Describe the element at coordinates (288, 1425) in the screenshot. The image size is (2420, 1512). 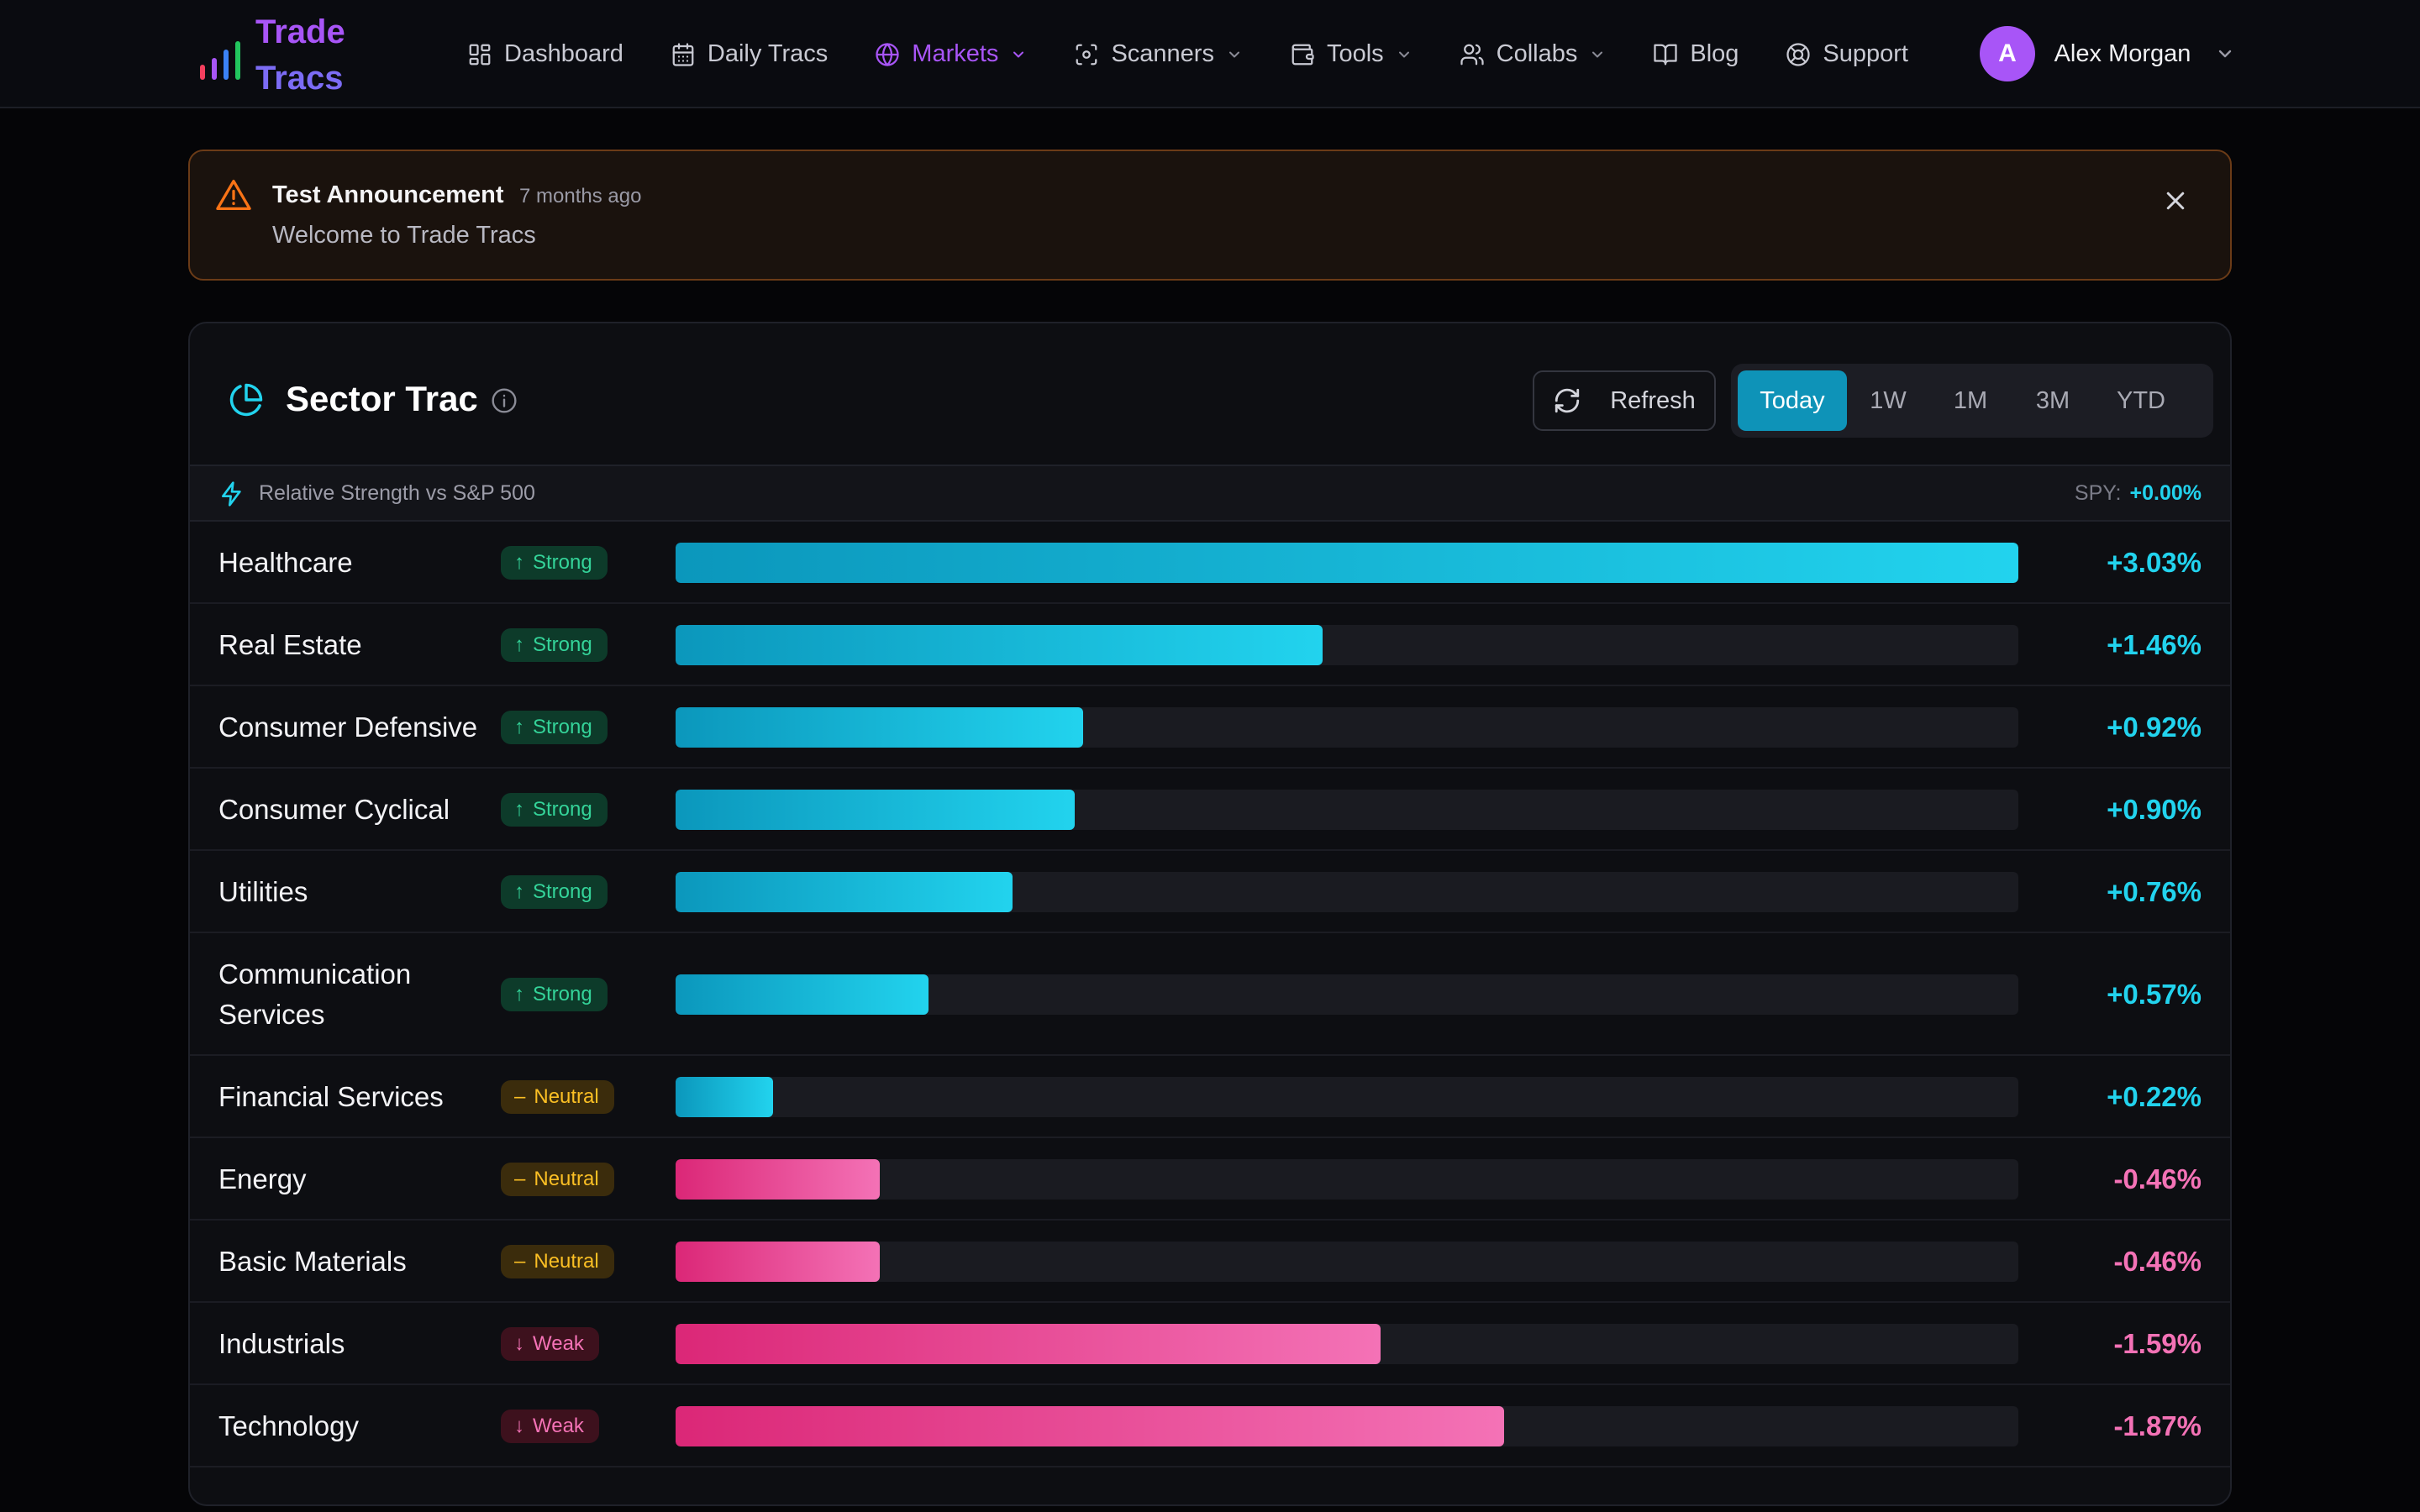
I see `sector-name: Technology` at that location.